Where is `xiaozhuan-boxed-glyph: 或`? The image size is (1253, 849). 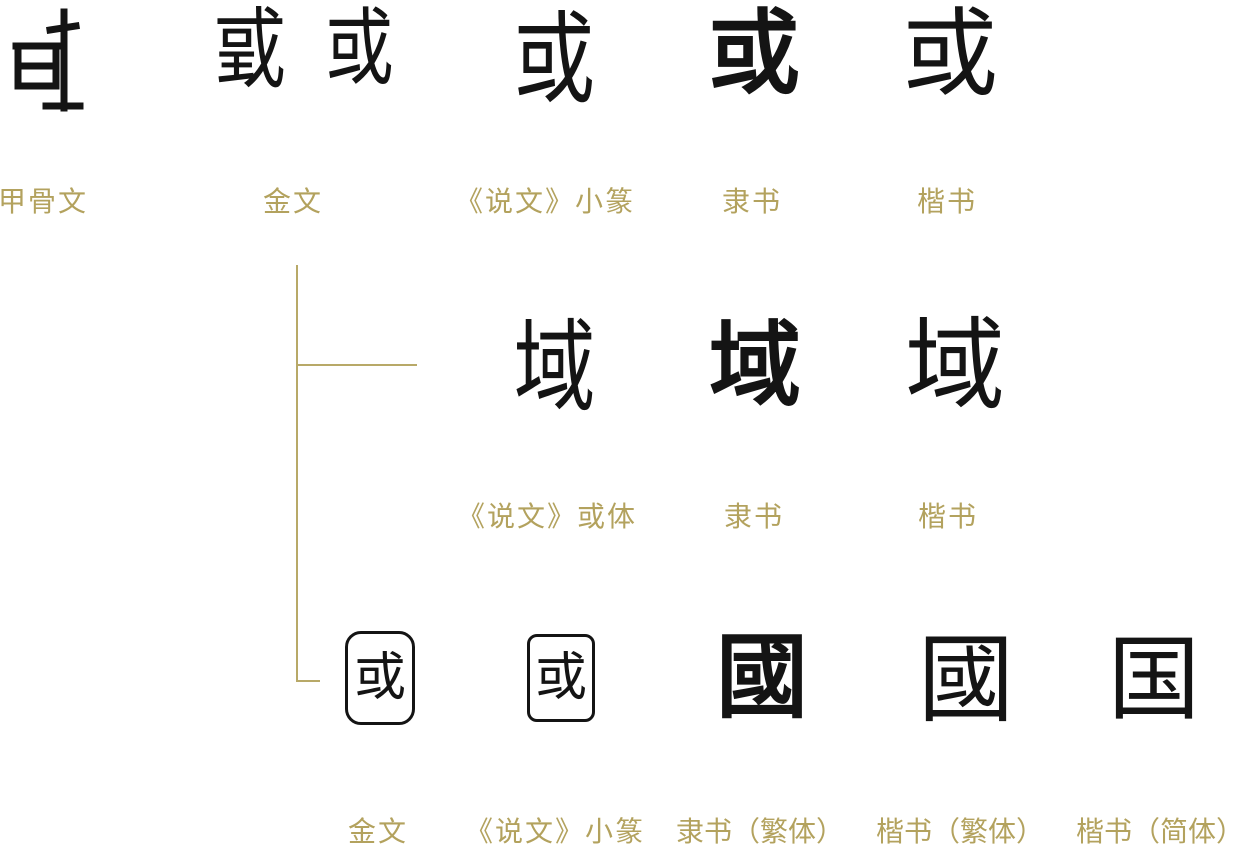 xiaozhuan-boxed-glyph: 或 is located at coordinates (561, 678).